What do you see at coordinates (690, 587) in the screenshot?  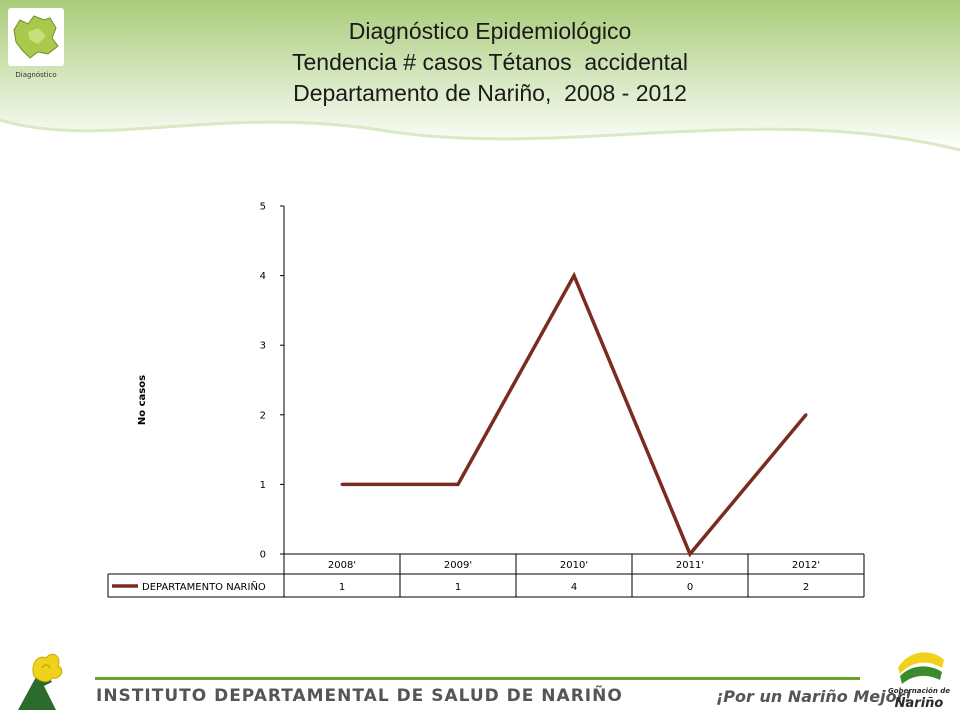 I see `data-table-value: 0` at bounding box center [690, 587].